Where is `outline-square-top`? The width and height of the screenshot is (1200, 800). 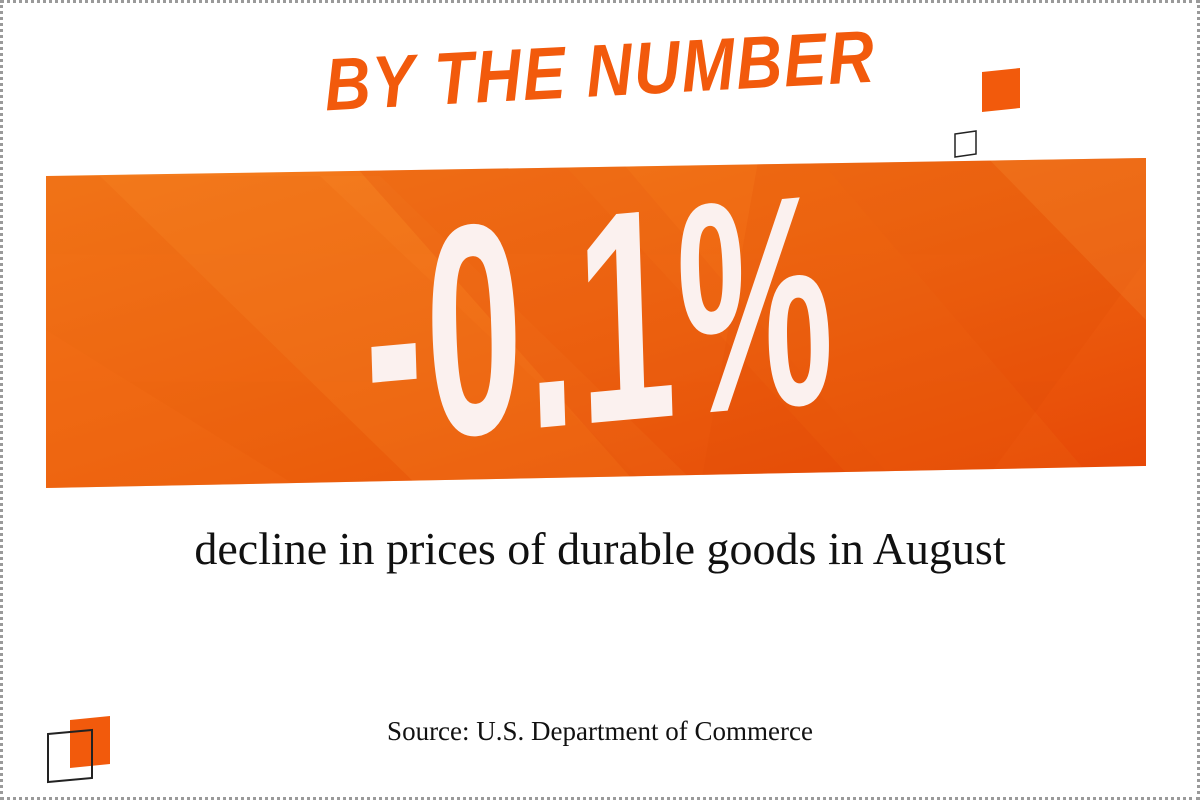
outline-square-top is located at coordinates (965, 144).